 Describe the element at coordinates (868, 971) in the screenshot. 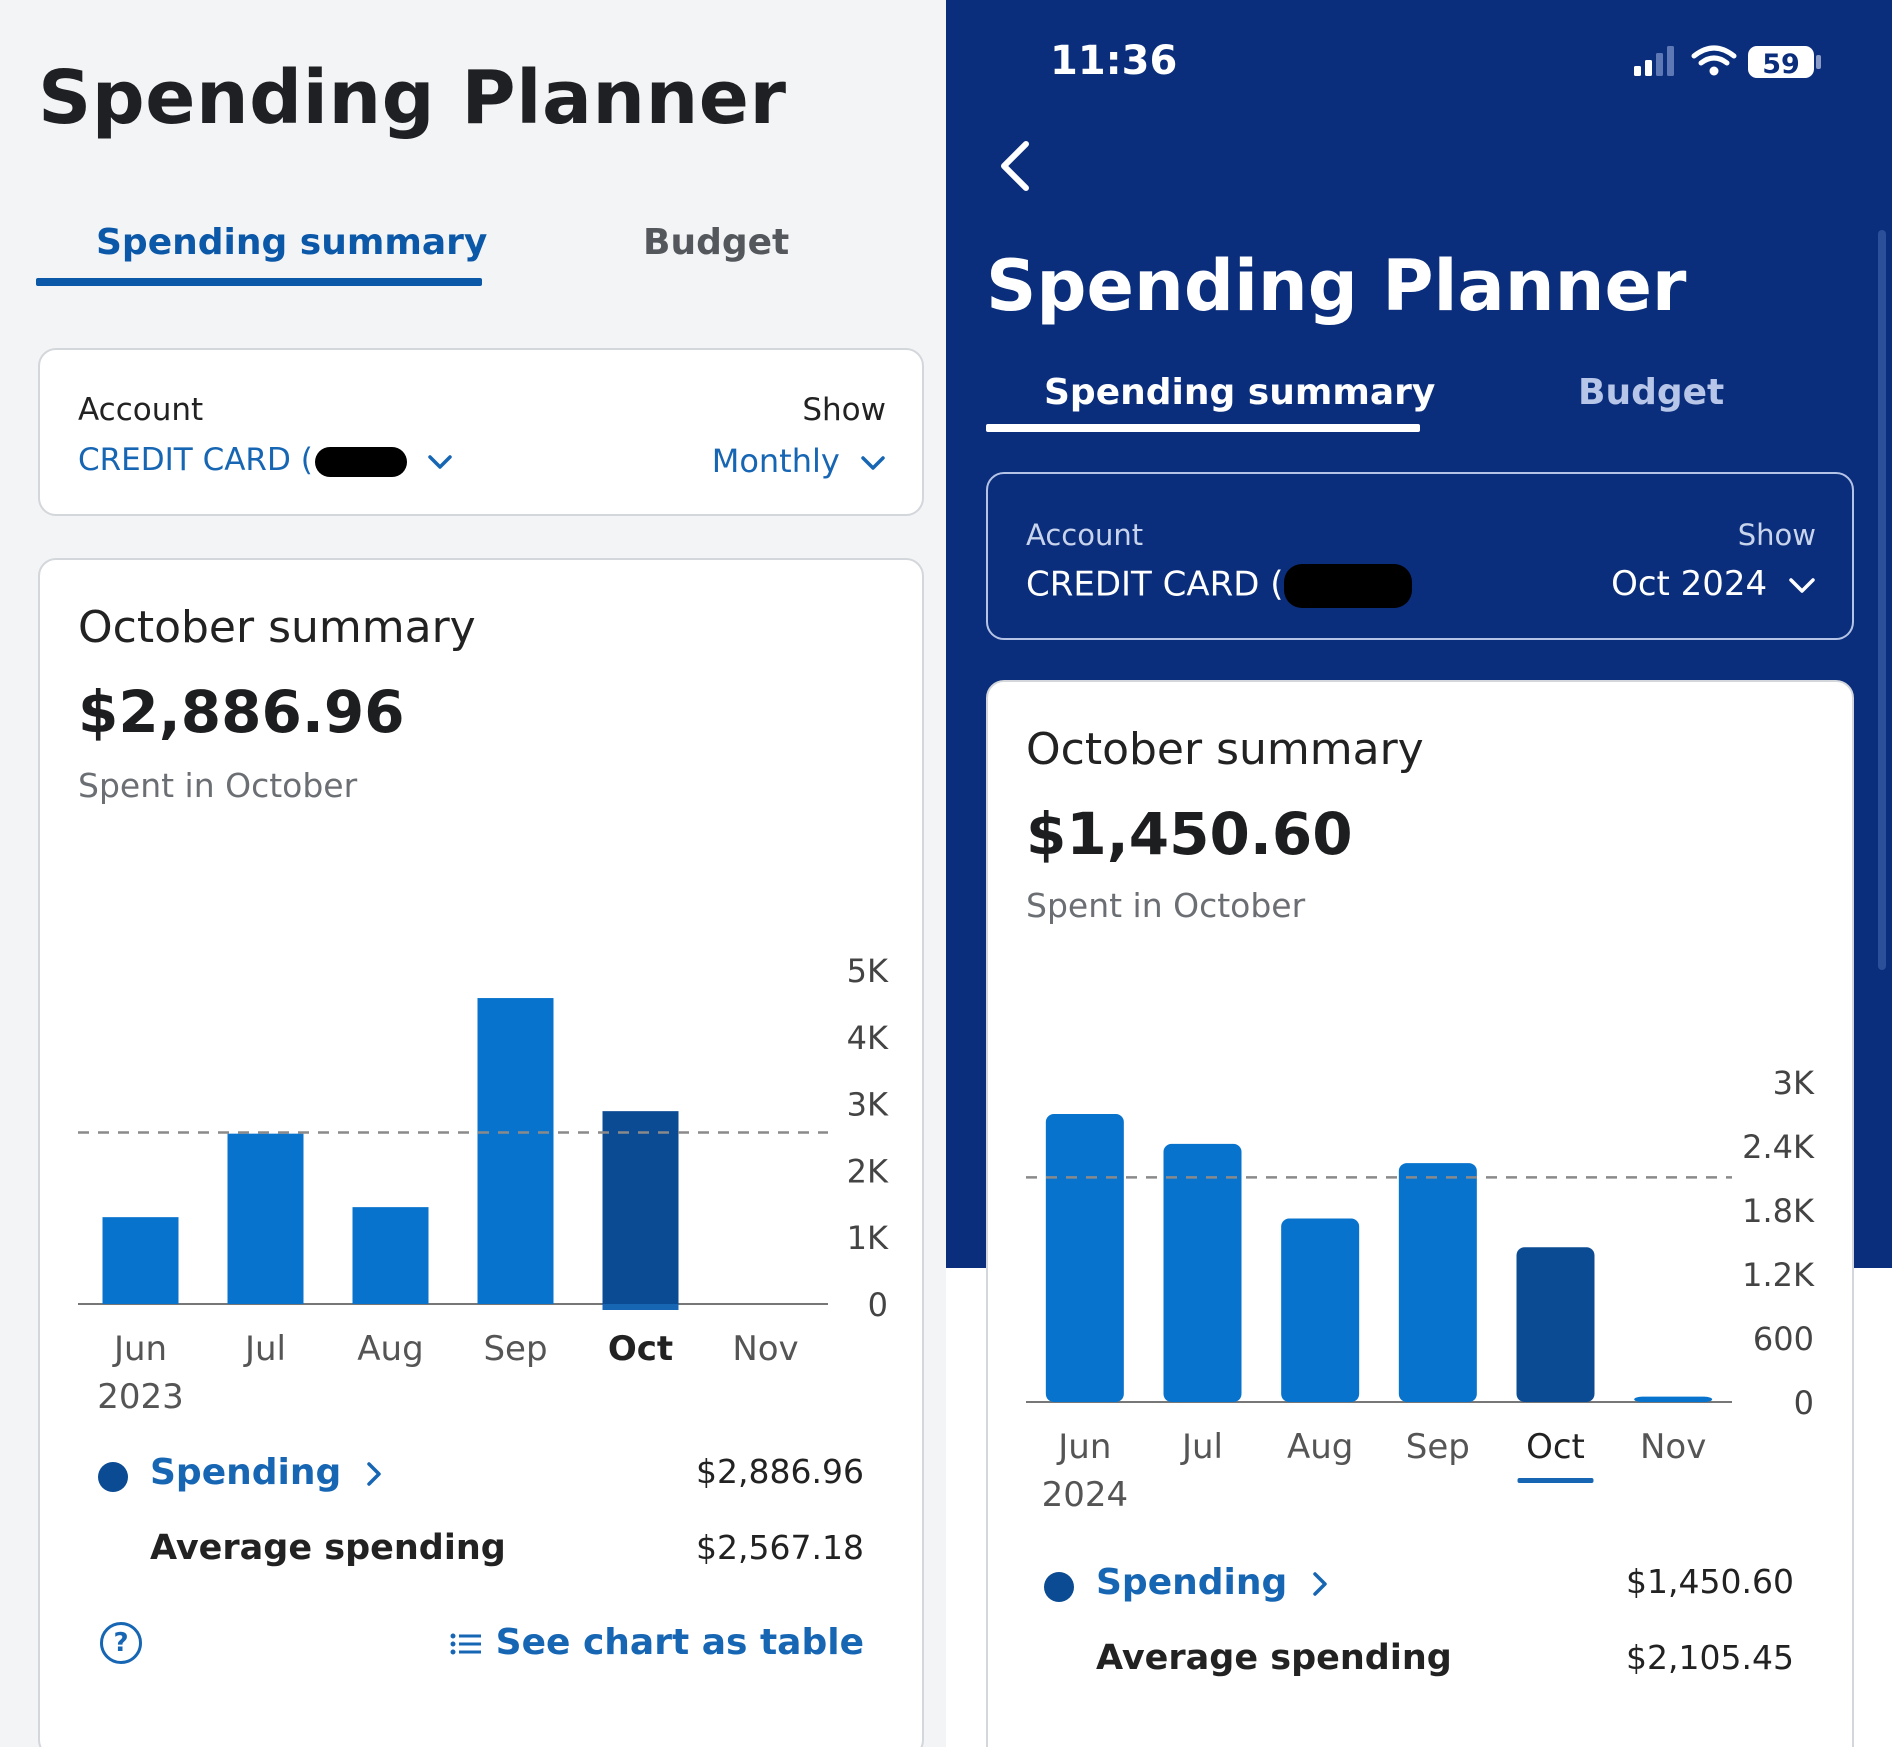

I see `y-tick-label: 5K` at that location.